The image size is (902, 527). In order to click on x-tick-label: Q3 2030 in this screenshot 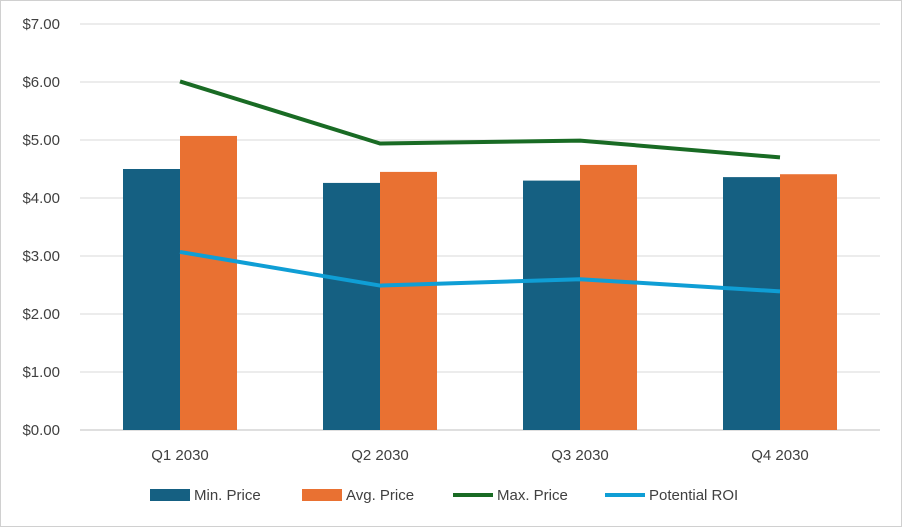, I will do `click(580, 455)`.